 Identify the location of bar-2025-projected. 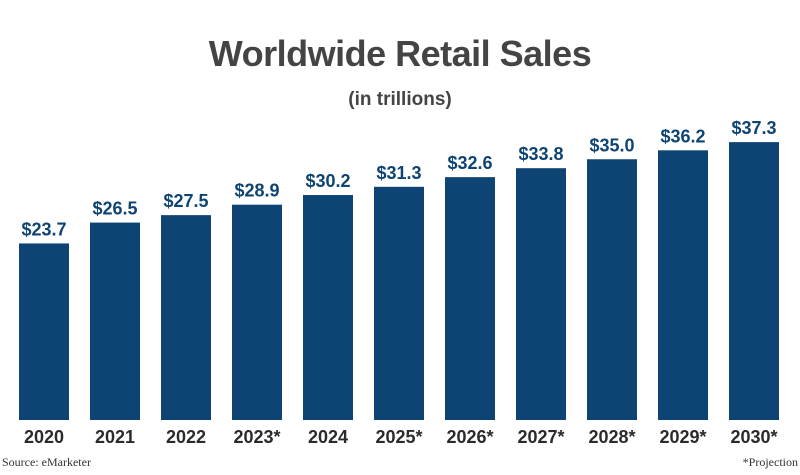
(399, 303).